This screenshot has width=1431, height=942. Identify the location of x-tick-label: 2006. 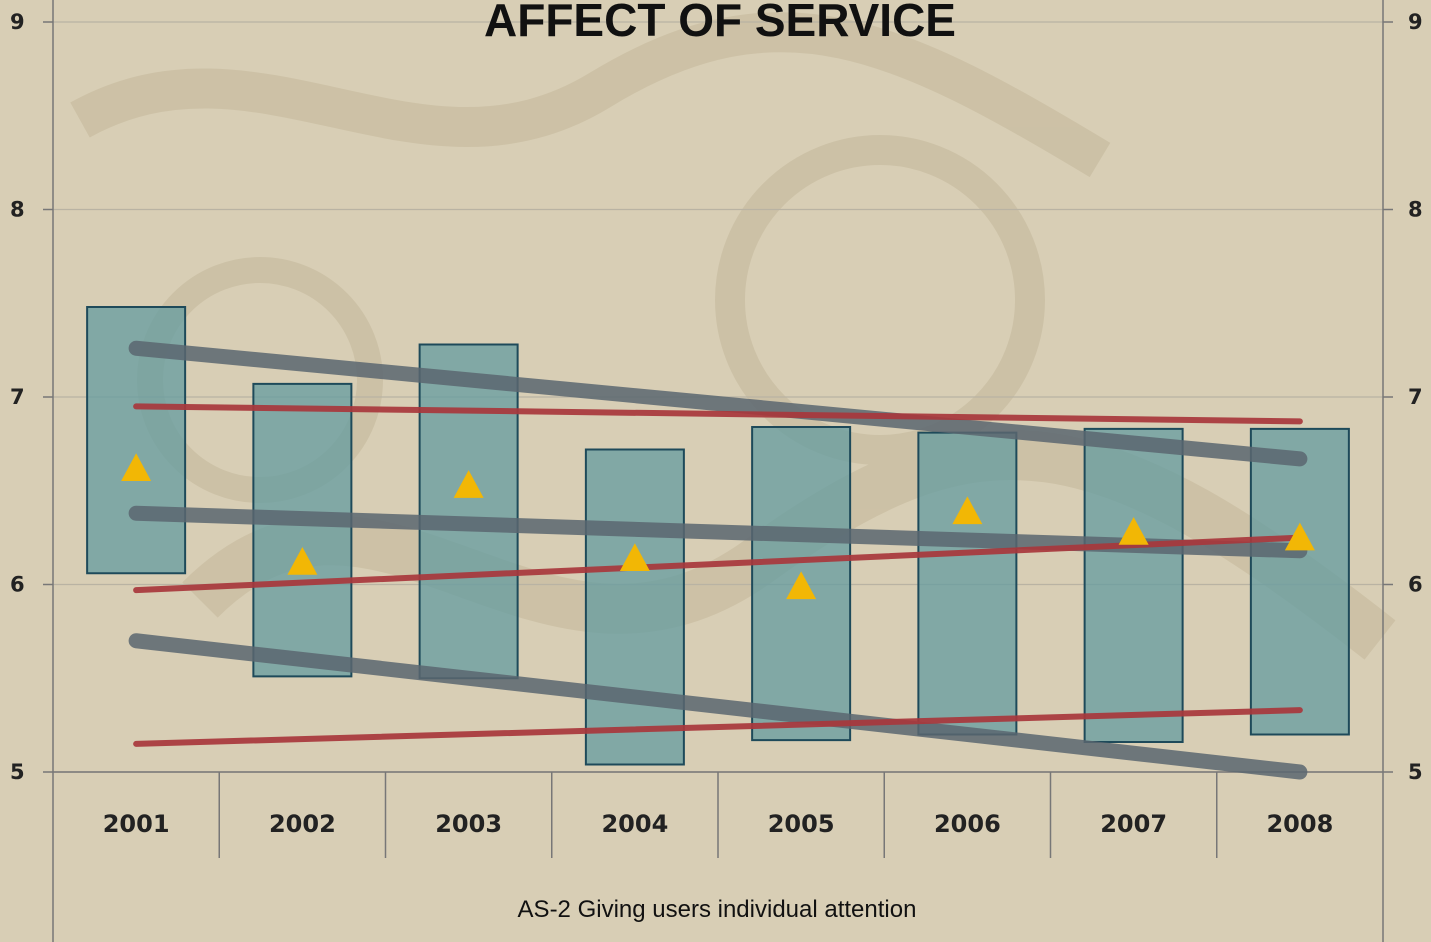
(967, 824).